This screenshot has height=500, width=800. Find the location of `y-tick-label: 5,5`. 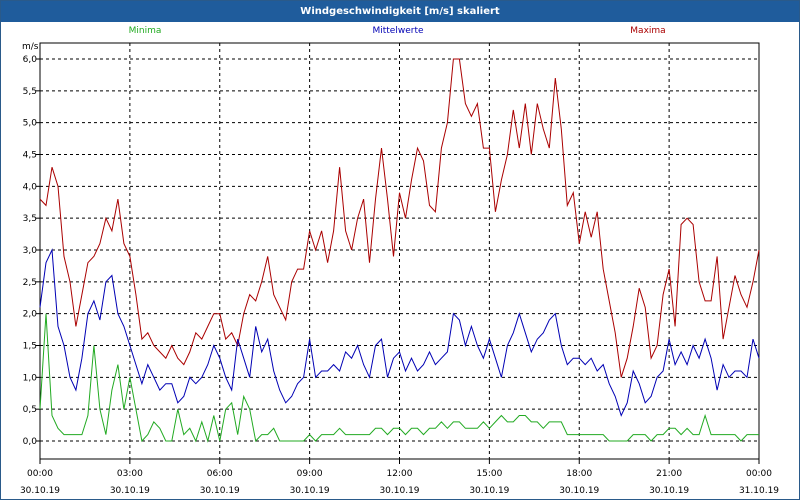

y-tick-label: 5,5 is located at coordinates (30, 92).